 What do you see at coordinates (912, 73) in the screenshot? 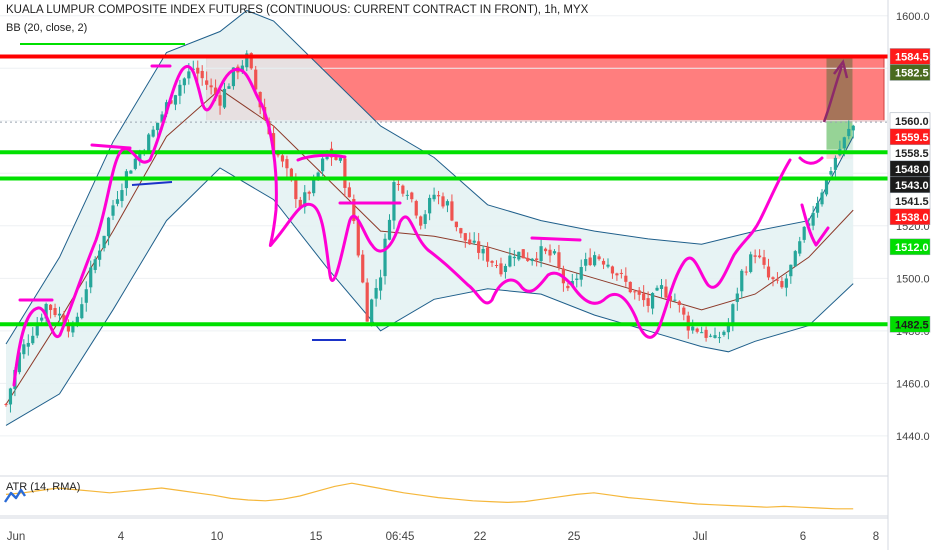
I see `price-label: 1582.5` at bounding box center [912, 73].